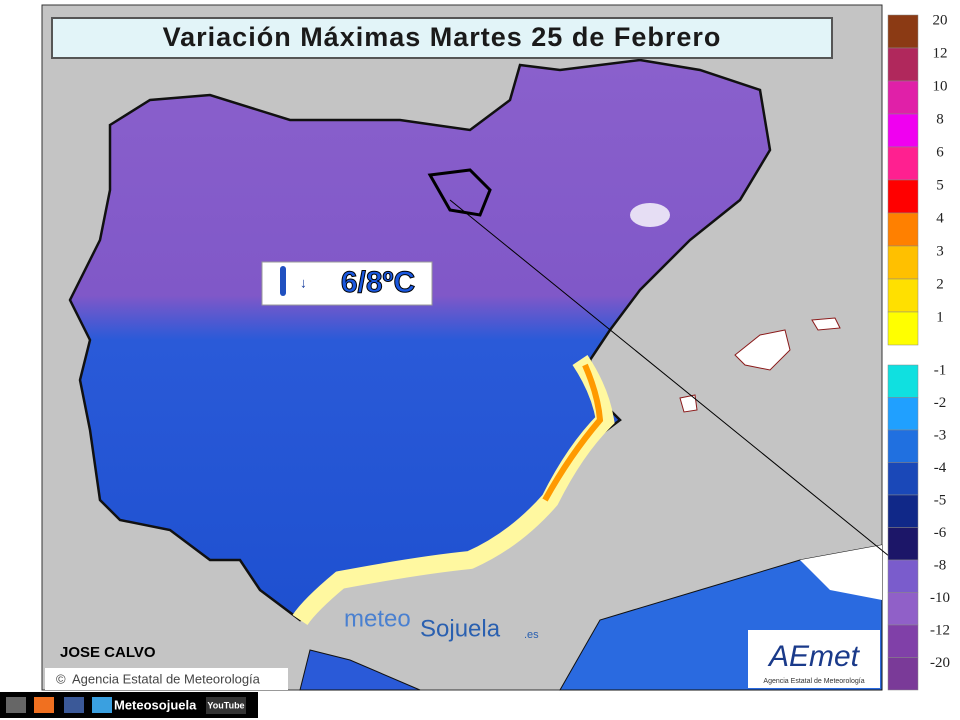  I want to click on warm-spot, so click(650, 215).